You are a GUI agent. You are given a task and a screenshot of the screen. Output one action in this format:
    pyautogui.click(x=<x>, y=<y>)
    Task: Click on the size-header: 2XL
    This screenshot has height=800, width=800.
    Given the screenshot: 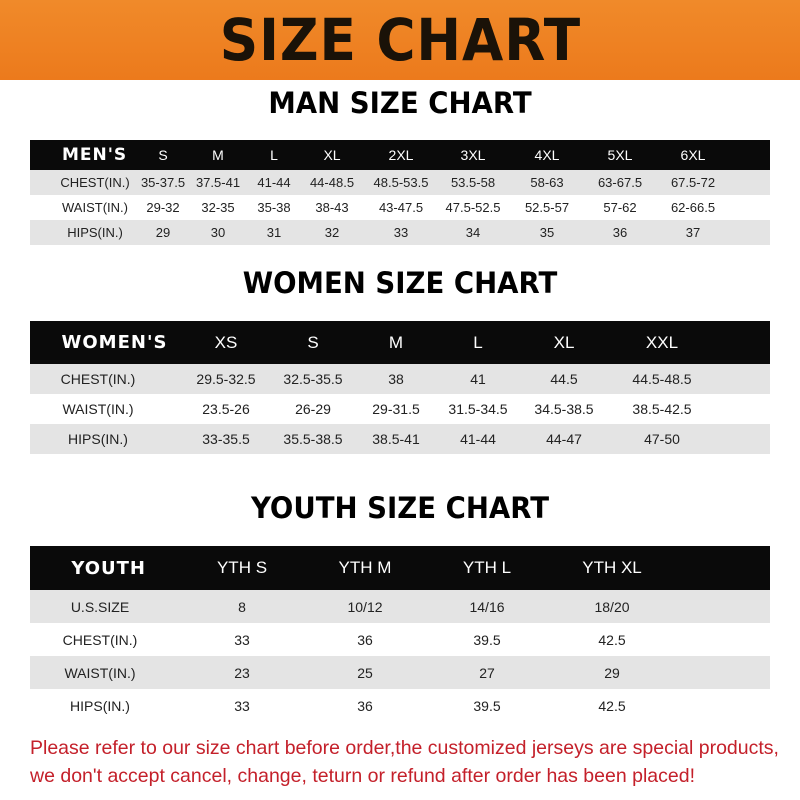 What is the action you would take?
    pyautogui.click(x=401, y=155)
    